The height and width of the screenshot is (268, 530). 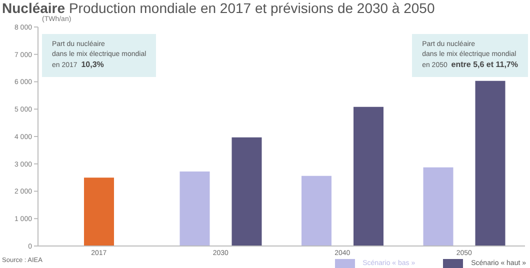 I want to click on chart-title: Nucléaire, so click(x=34, y=8).